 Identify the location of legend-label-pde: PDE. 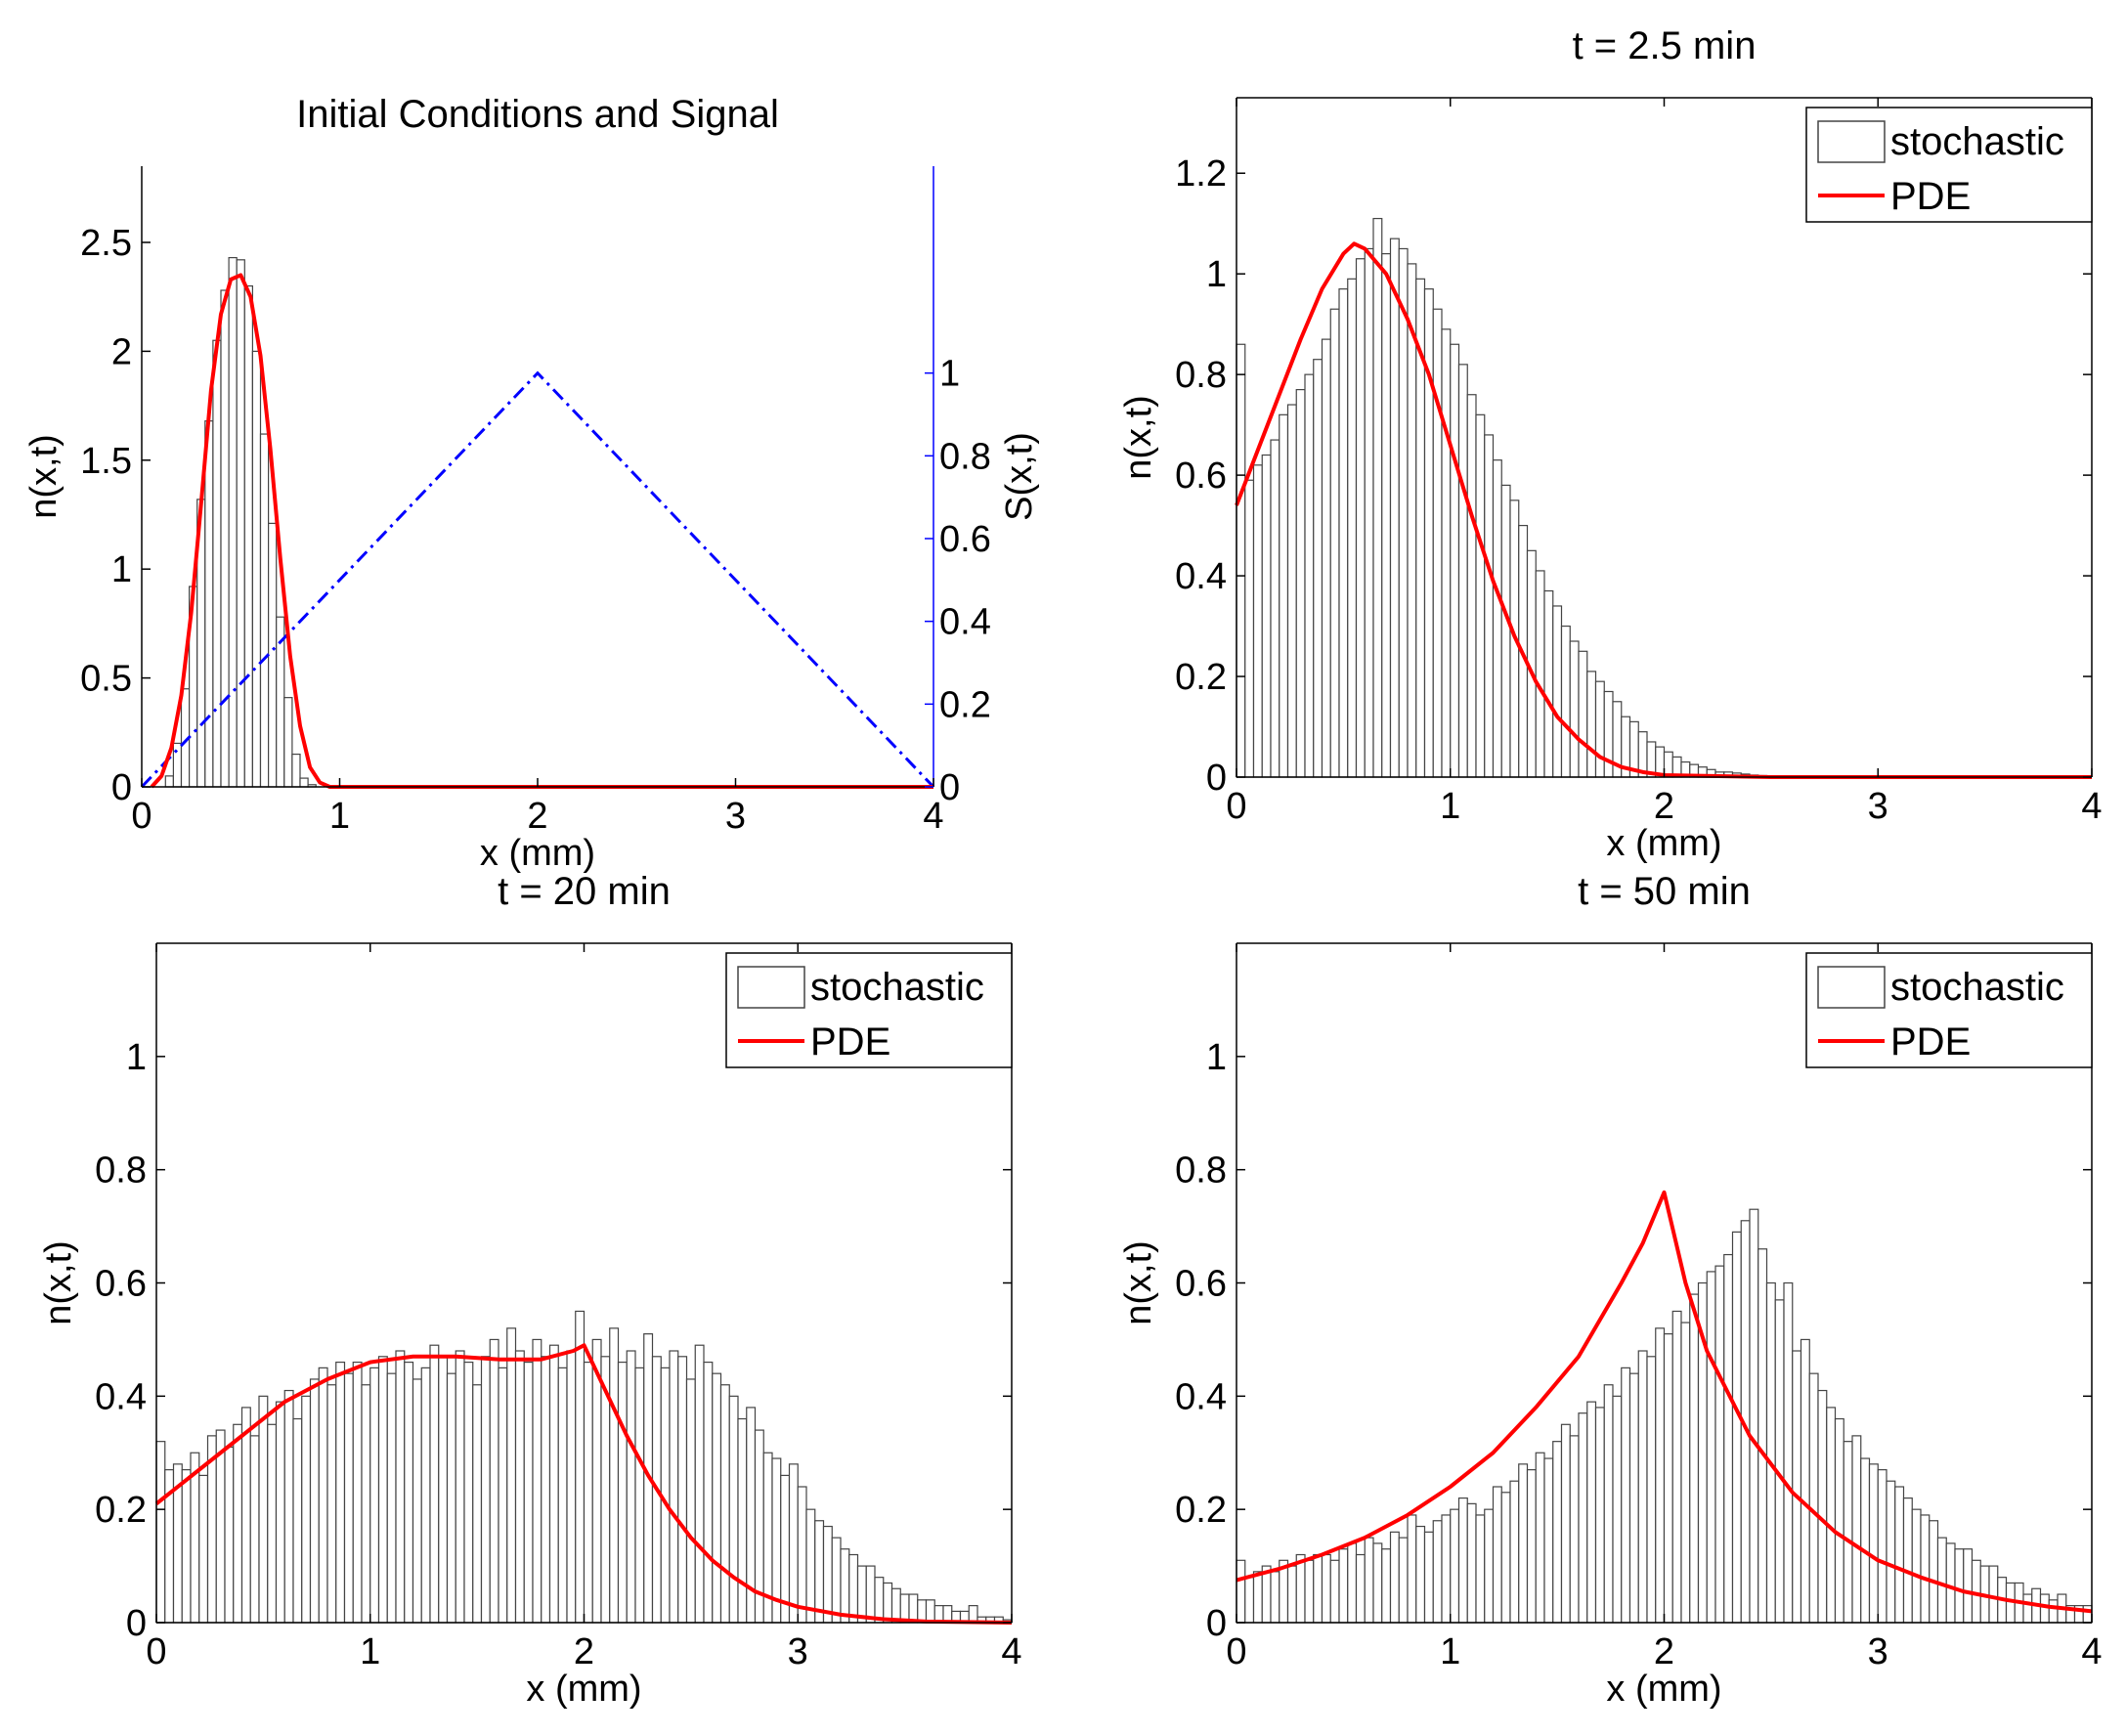
(1930, 196).